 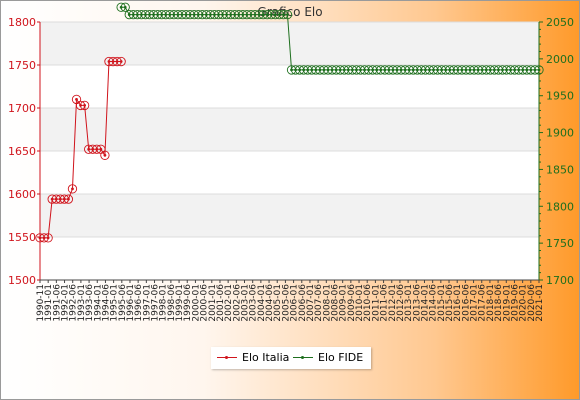 What do you see at coordinates (49, 303) in the screenshot?
I see `x-tick-label: 1991-01` at bounding box center [49, 303].